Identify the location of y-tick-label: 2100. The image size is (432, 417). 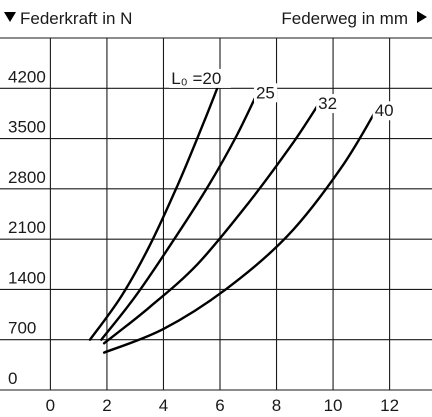
(27, 227).